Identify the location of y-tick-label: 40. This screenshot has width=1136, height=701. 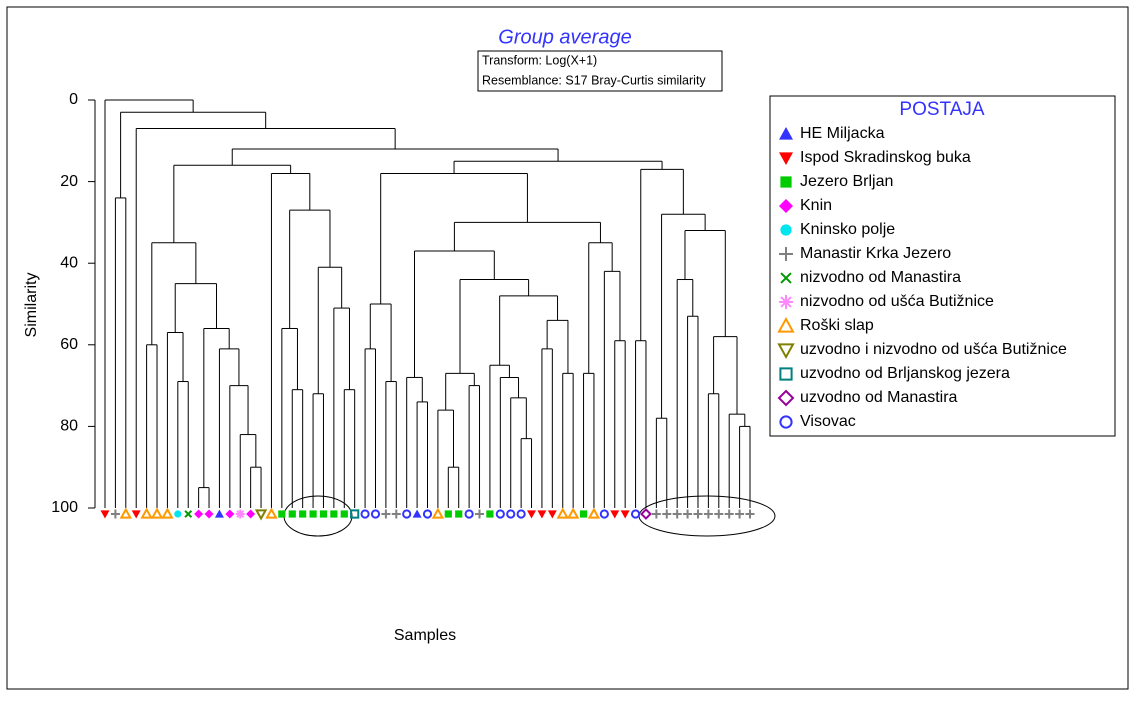
(69, 262).